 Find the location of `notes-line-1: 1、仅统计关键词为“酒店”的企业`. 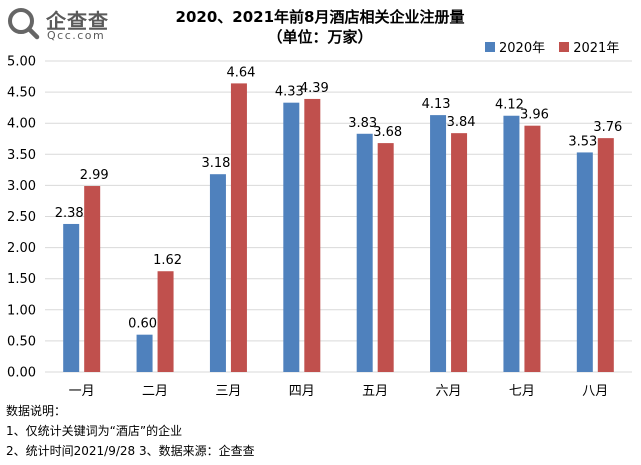

notes-line-1: 1、仅统计关键词为“酒店”的企业 is located at coordinates (94, 431).